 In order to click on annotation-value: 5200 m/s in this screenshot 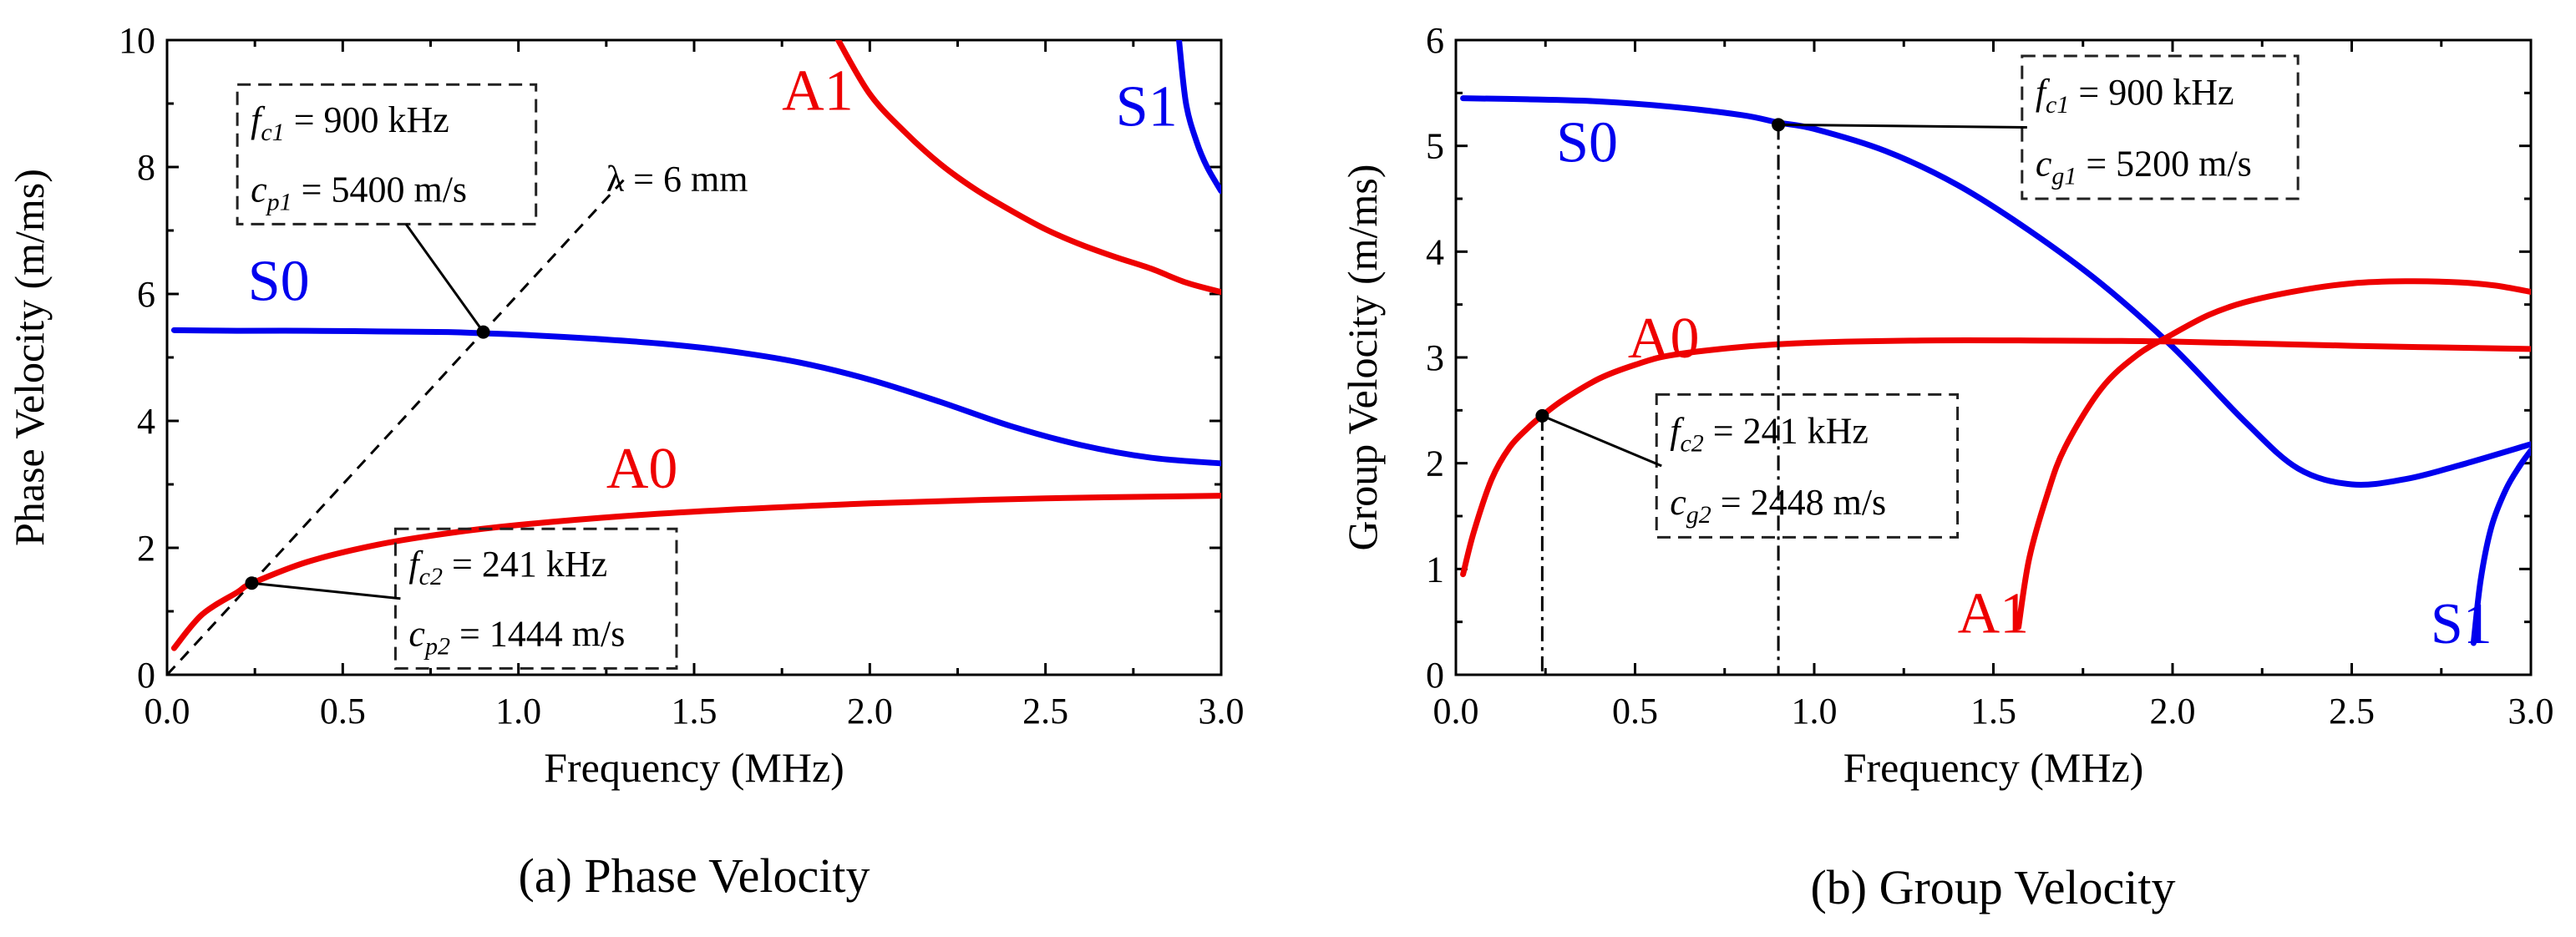, I will do `click(2184, 164)`.